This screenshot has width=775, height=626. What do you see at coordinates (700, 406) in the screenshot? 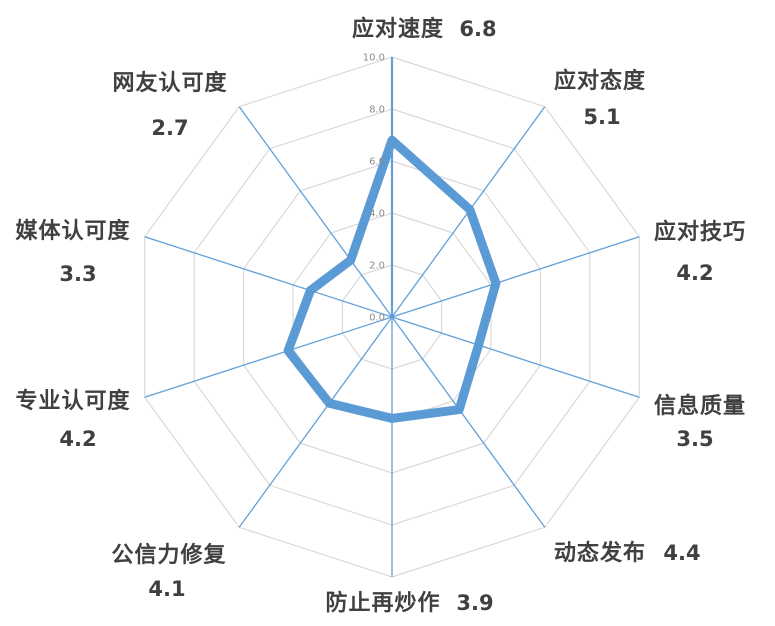
I see `category-label: 信息质量` at bounding box center [700, 406].